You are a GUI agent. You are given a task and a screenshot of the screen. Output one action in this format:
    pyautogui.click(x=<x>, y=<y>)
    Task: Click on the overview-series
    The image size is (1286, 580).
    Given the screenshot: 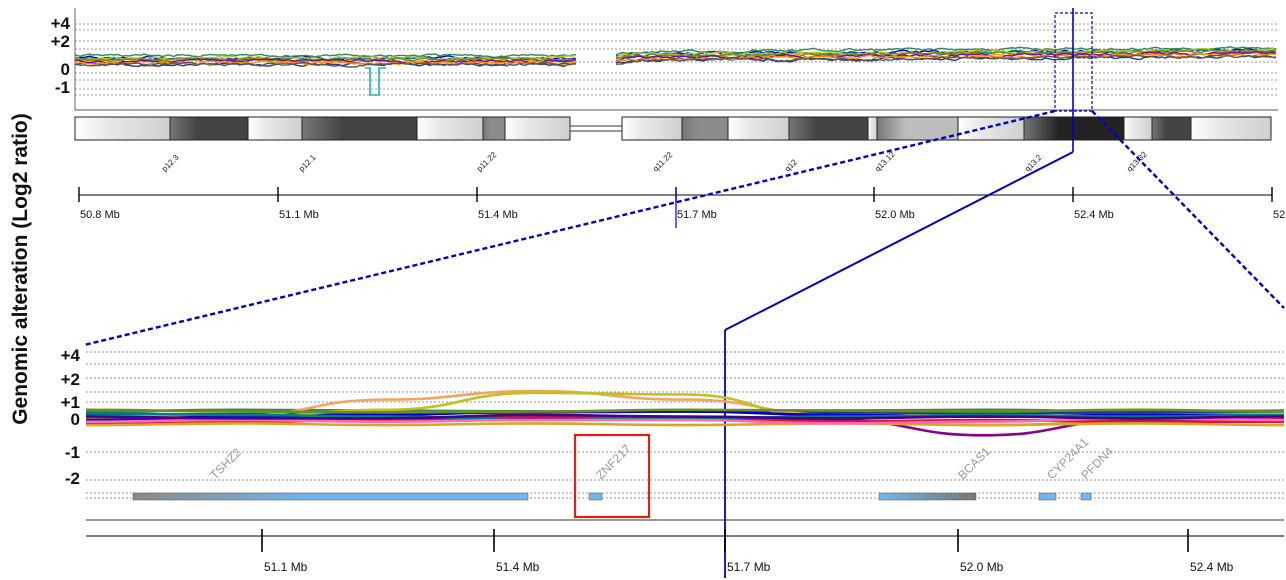 What is the action you would take?
    pyautogui.click(x=675, y=71)
    